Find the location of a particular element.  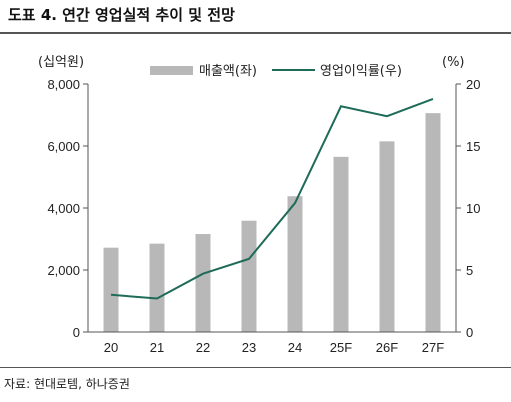

left-tick-label: 2,000 is located at coordinates (63, 270).